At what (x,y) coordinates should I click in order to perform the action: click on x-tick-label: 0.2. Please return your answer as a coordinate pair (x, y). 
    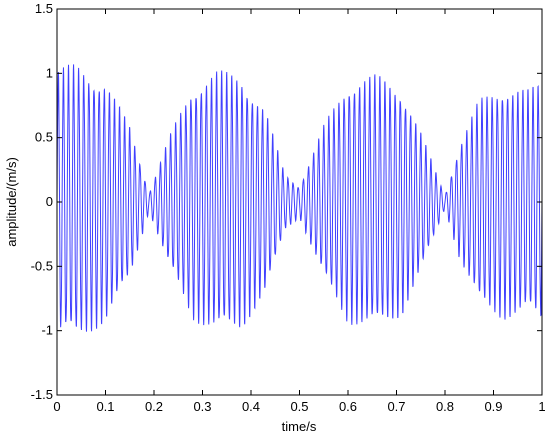
    Looking at the image, I should click on (154, 406).